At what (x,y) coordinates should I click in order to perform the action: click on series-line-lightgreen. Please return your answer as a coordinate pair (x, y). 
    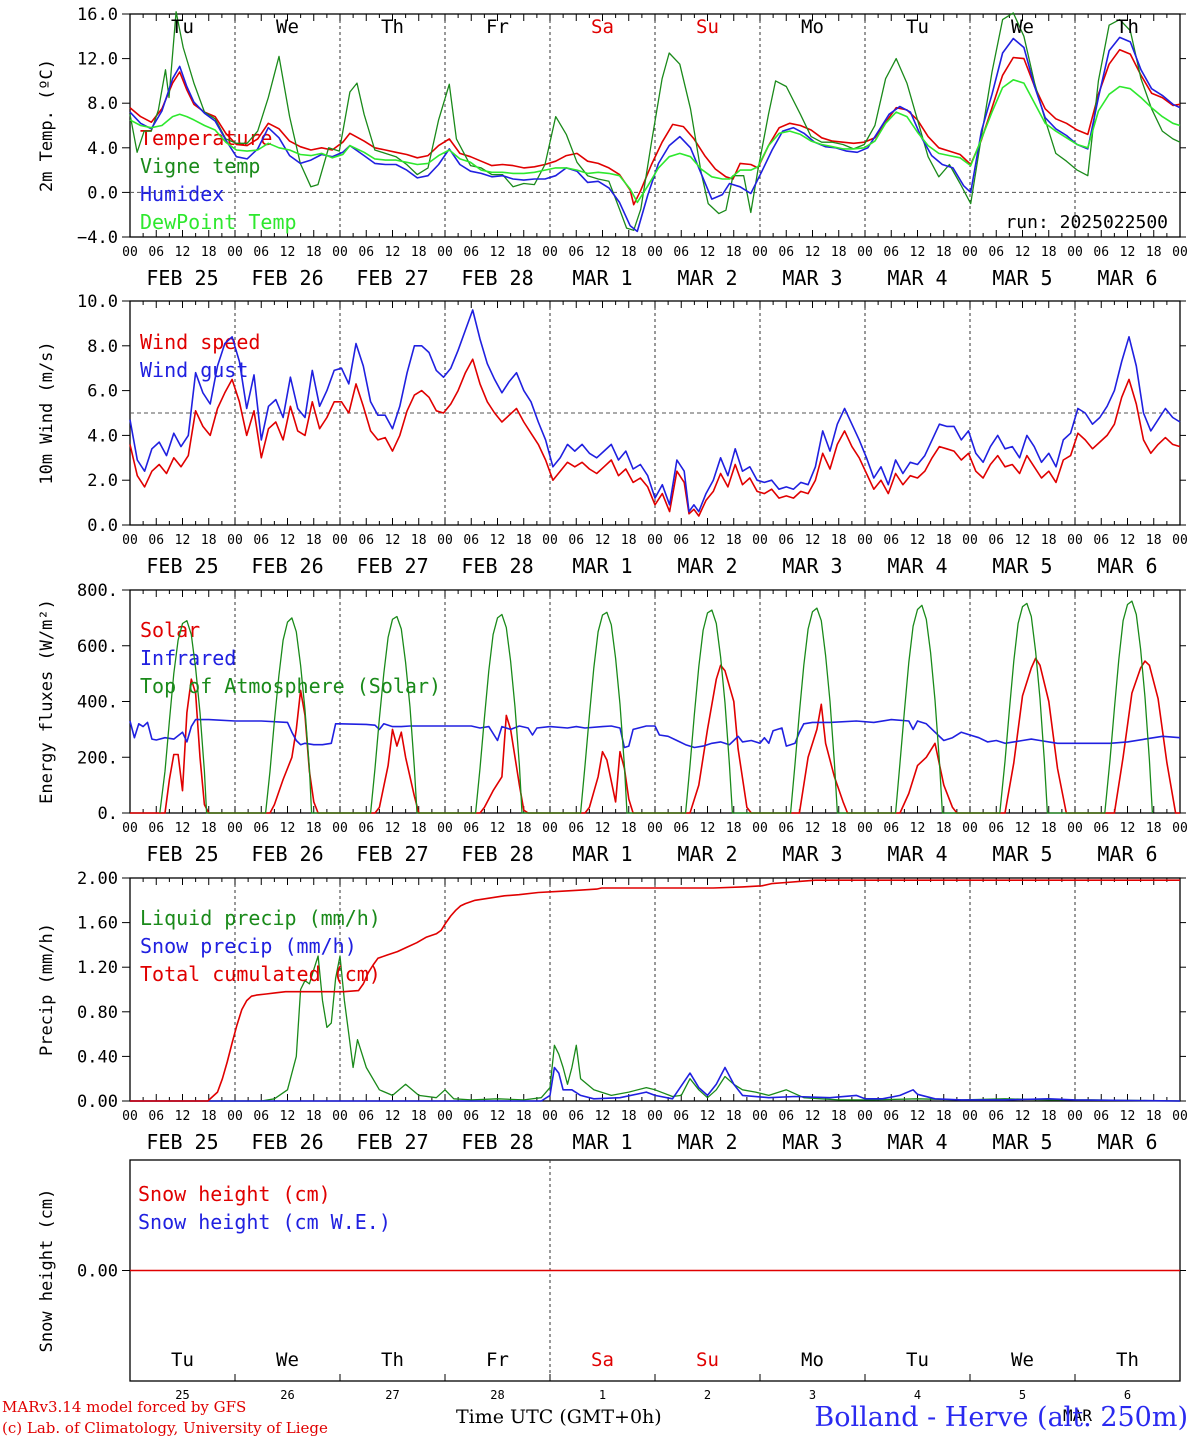
    Looking at the image, I should click on (655, 141).